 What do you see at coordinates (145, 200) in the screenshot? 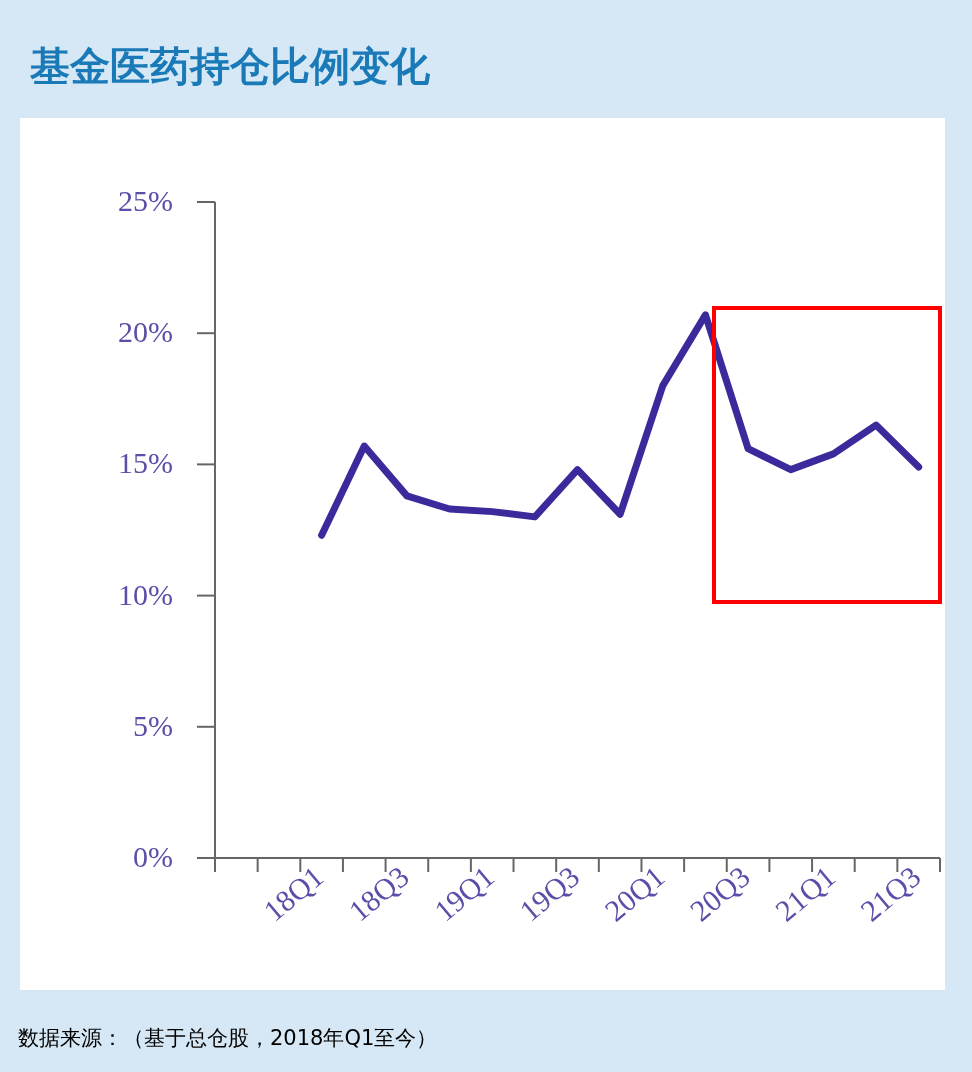
I see `y-tick-label: 25%` at bounding box center [145, 200].